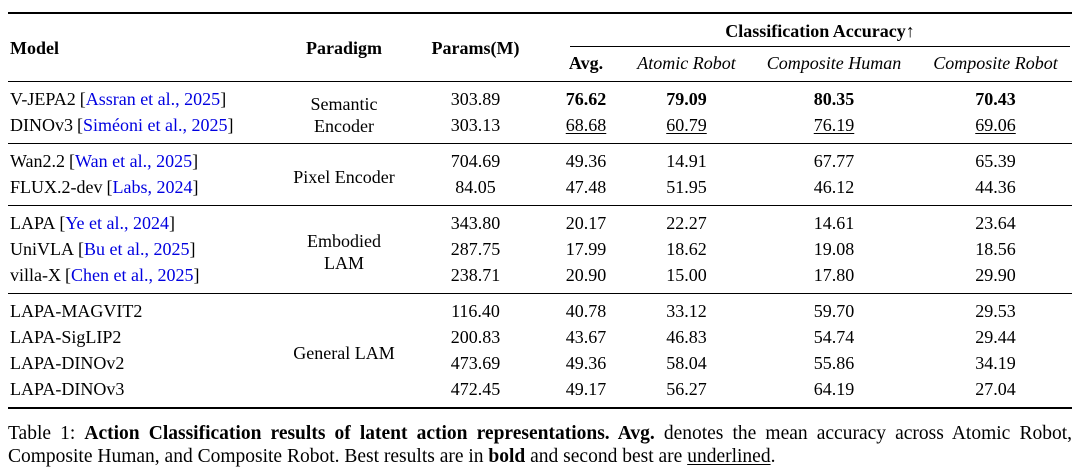 The image size is (1080, 474). Describe the element at coordinates (995, 337) in the screenshot. I see `accuracy-value: 29.44` at that location.